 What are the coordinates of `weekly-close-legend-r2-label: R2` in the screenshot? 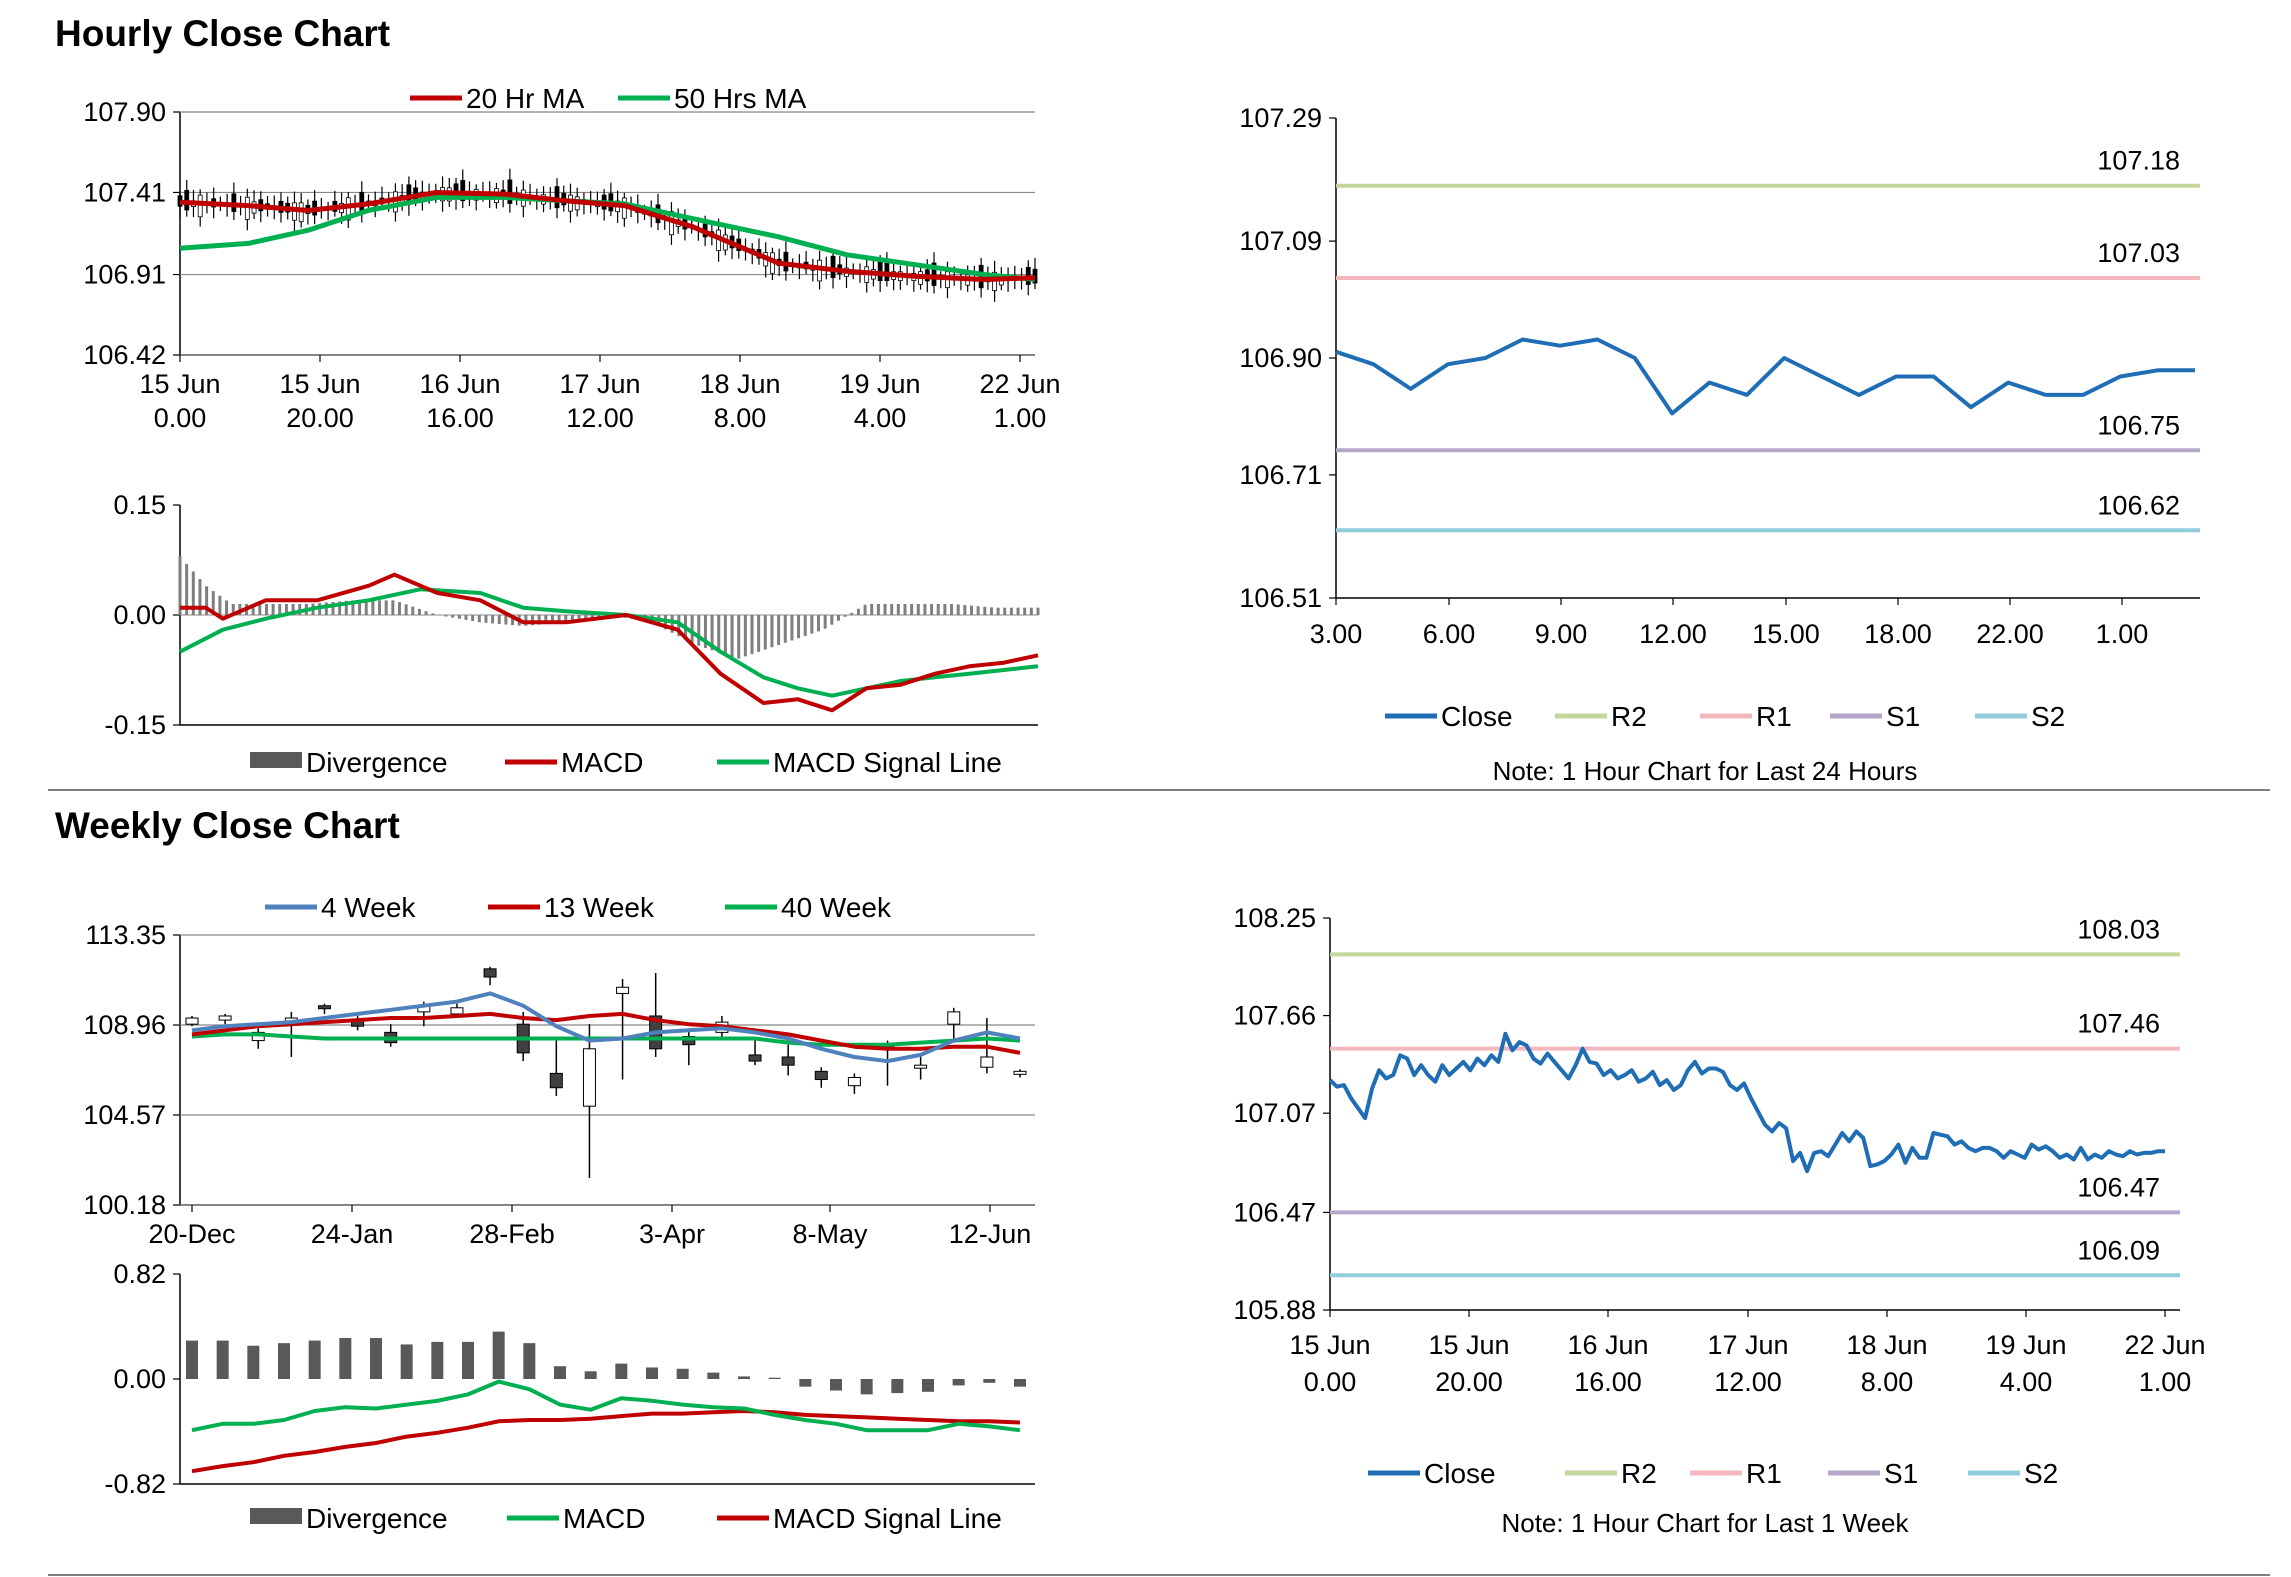 It's located at (1639, 1473).